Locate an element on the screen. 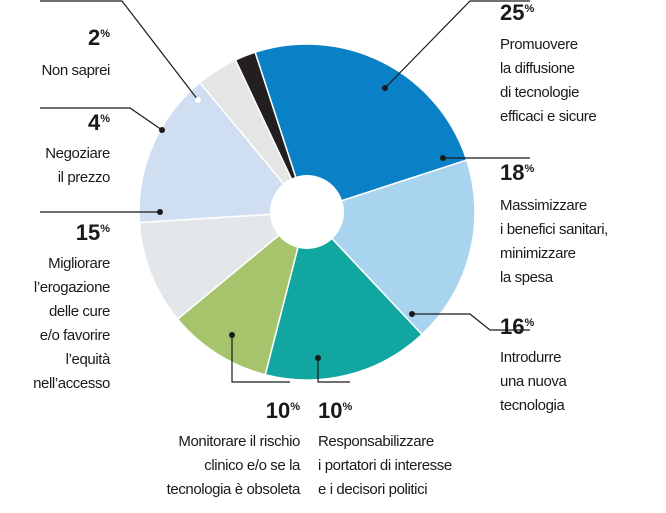 Image resolution: width=666 pixels, height=513 pixels. category-label: Introdurre is located at coordinates (530, 357).